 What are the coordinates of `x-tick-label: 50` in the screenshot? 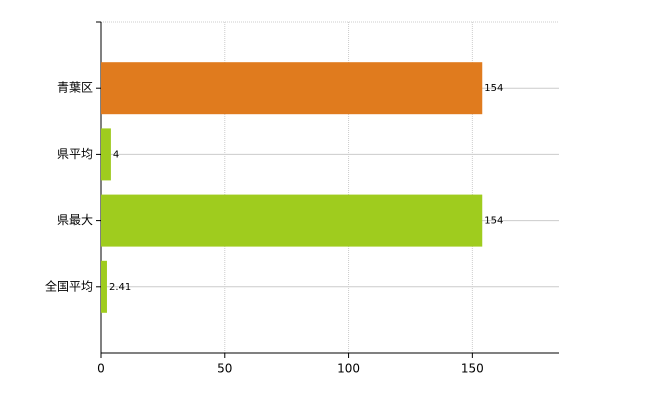 It's located at (224, 369).